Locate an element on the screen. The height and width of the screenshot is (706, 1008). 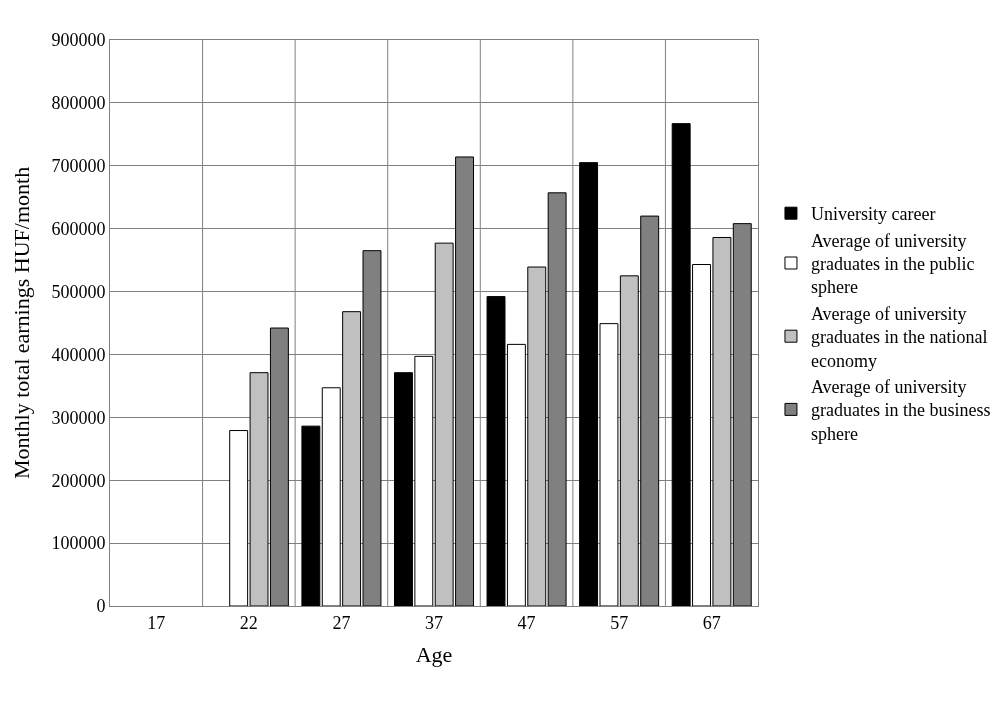
x-tick-label: 47 is located at coordinates (526, 622).